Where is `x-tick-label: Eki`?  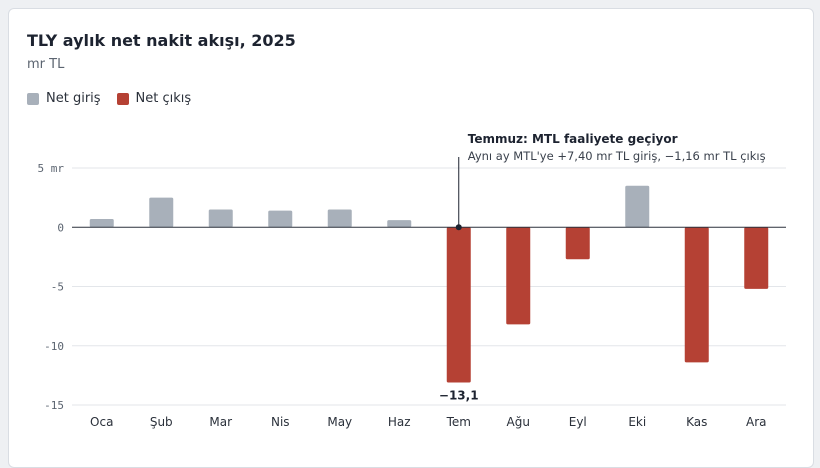
x-tick-label: Eki is located at coordinates (637, 422).